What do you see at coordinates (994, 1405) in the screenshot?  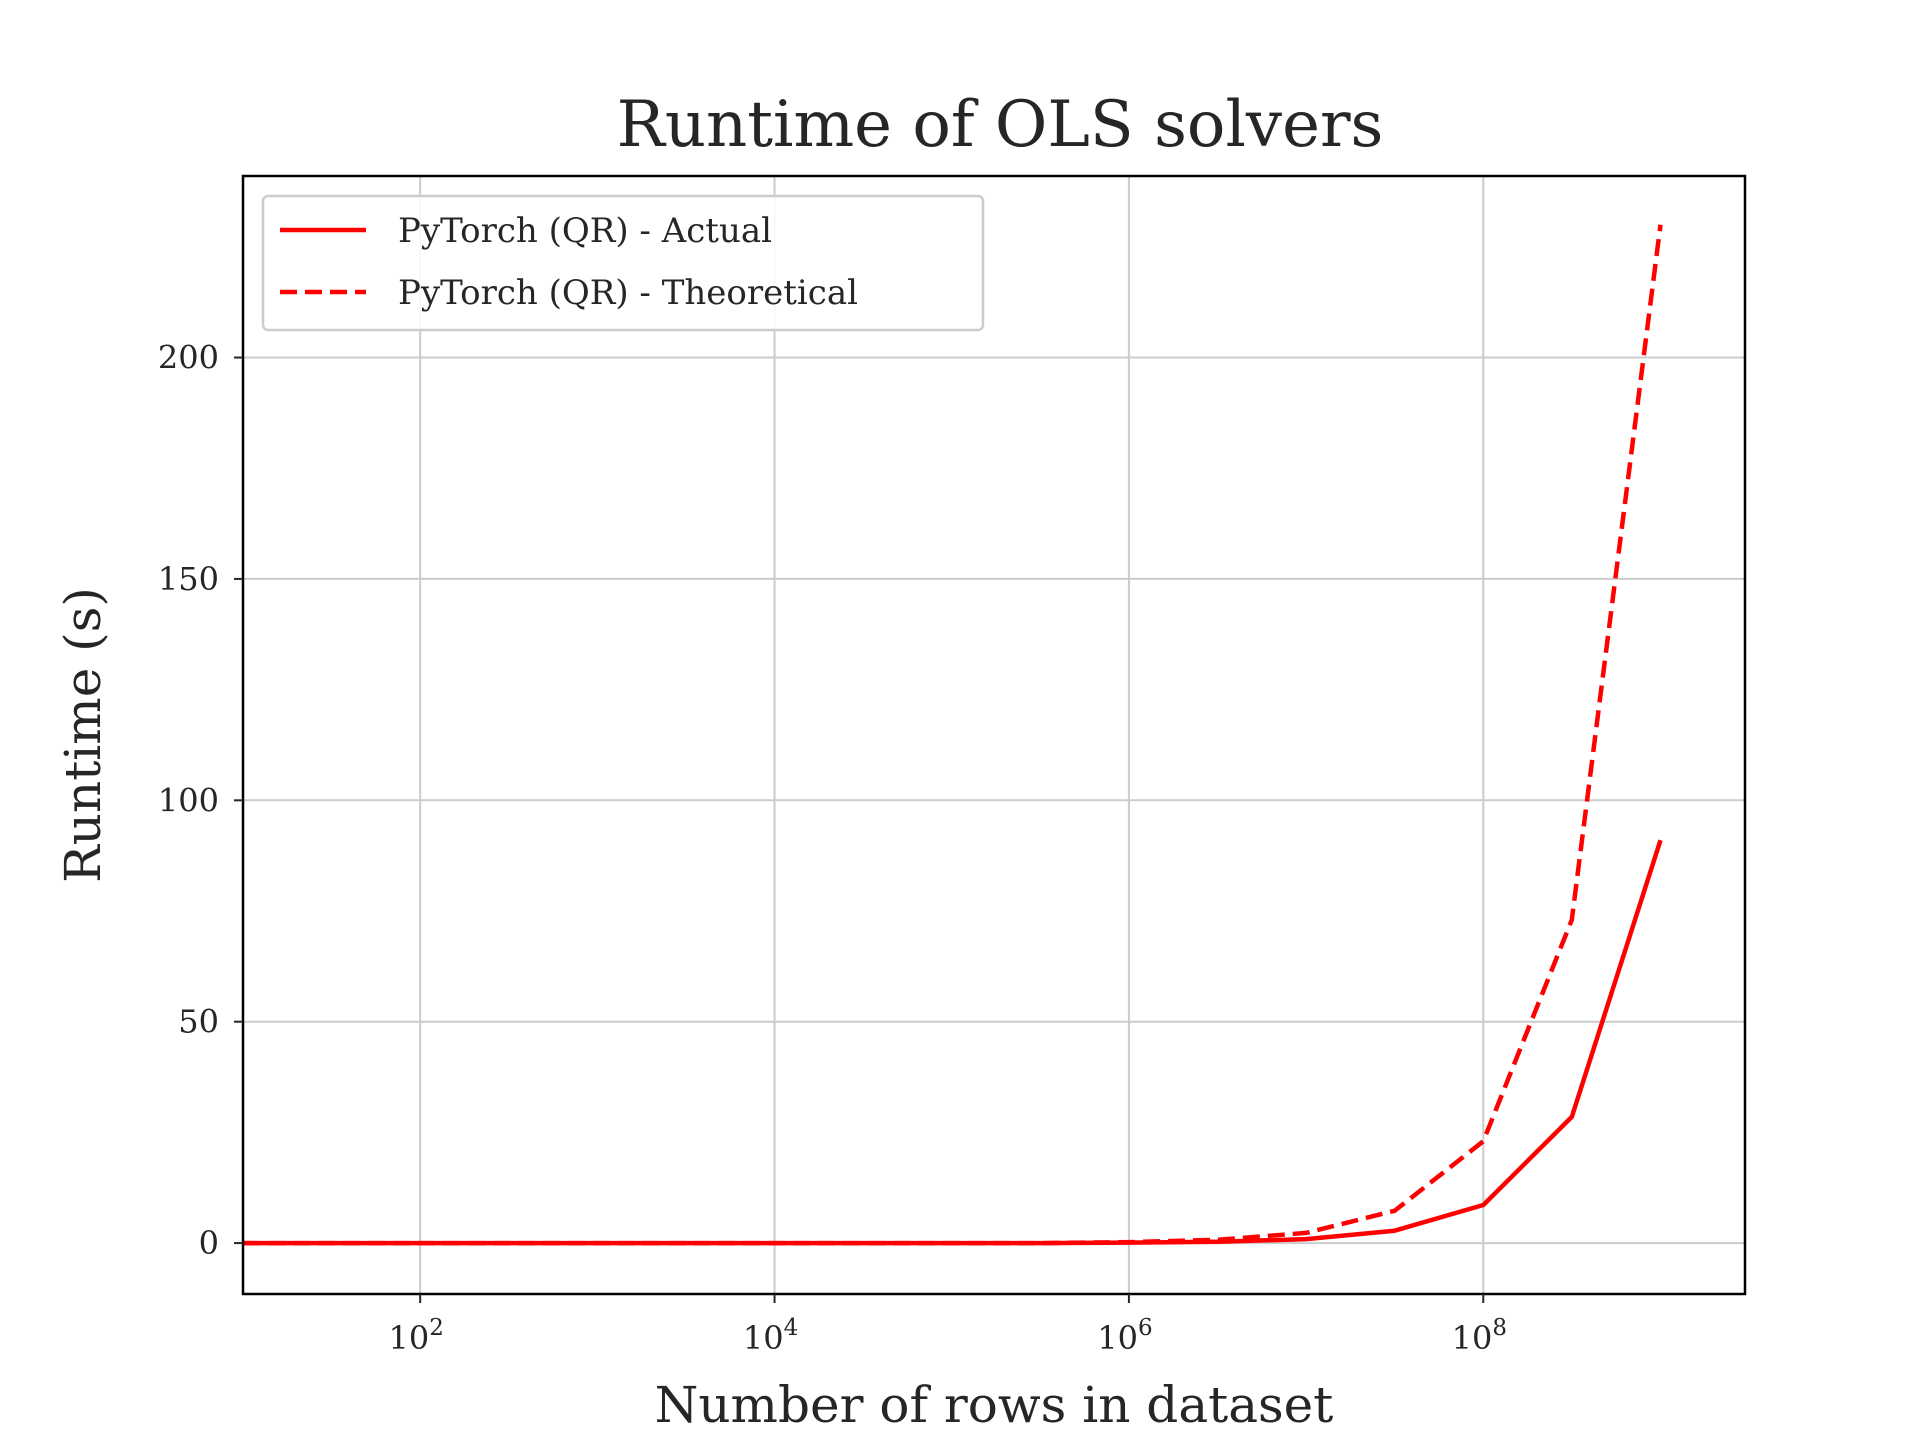 I see `x-axis-label: Number of rows in dataset` at bounding box center [994, 1405].